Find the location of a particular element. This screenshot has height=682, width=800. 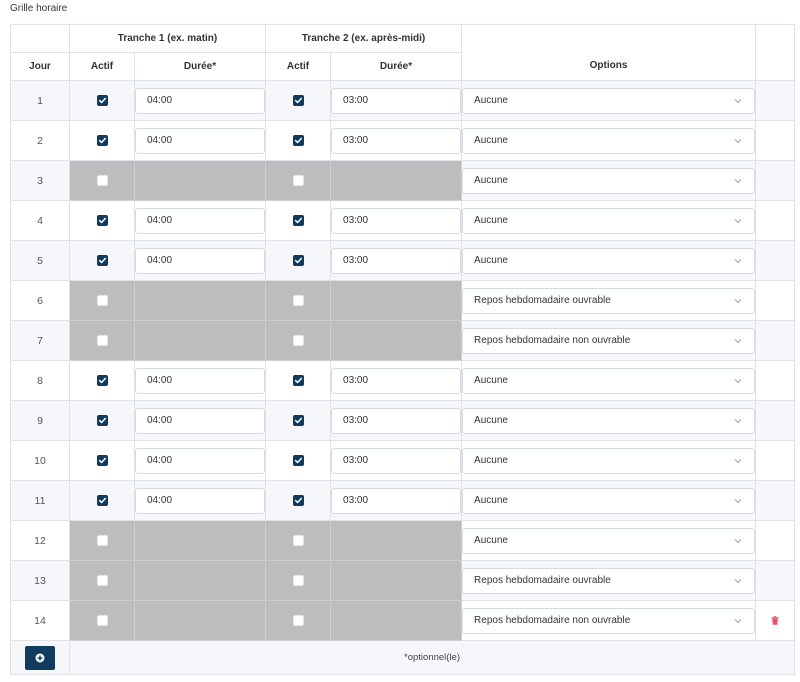

header-jour-spacer is located at coordinates (40, 38).